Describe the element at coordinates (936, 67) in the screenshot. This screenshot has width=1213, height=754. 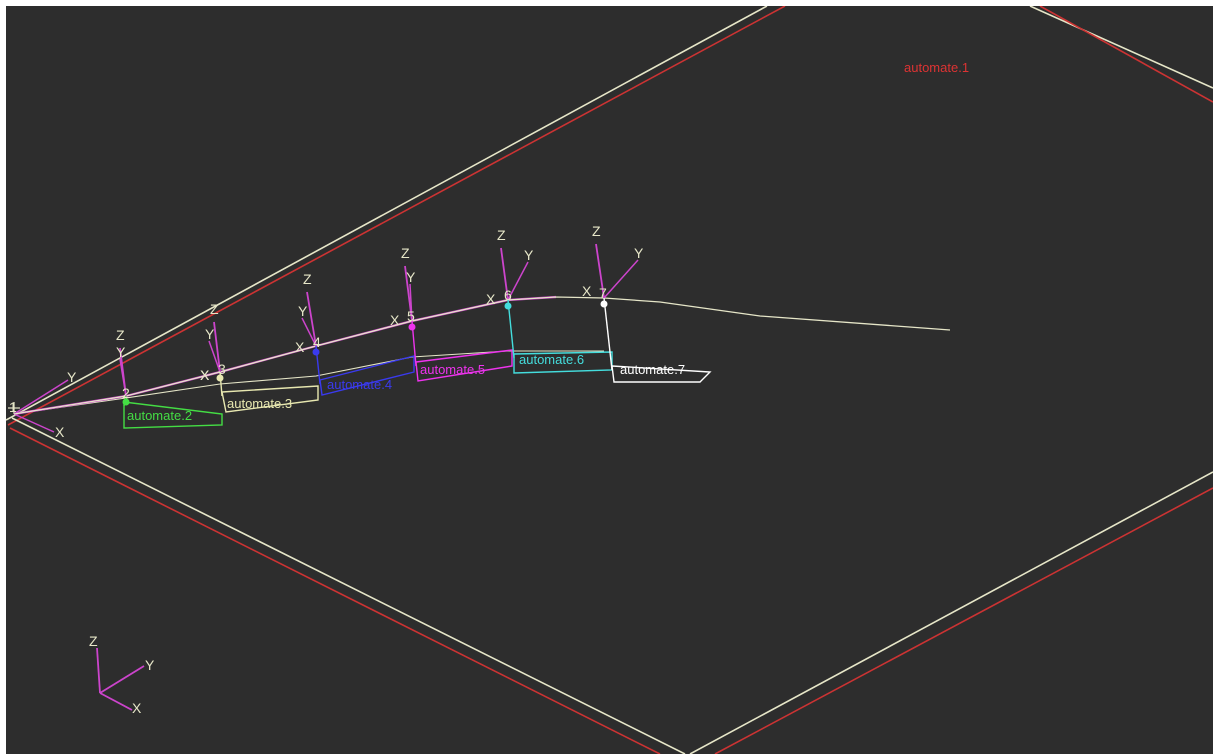
I see `plane-label: automate.1` at that location.